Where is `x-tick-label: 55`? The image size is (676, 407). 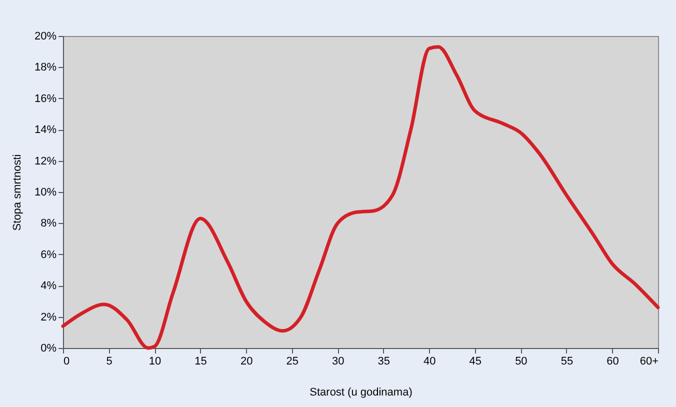
x-tick-label: 55 is located at coordinates (567, 362).